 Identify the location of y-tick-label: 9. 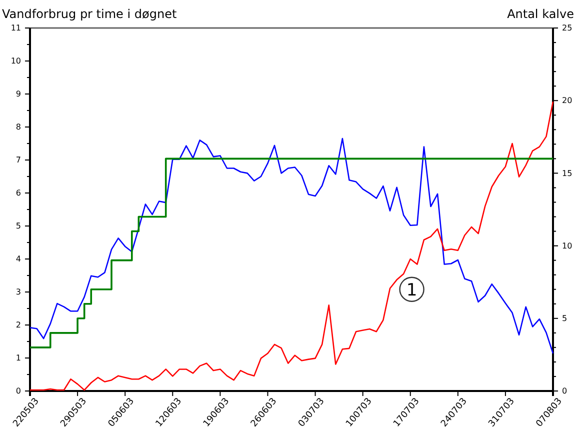
(18, 94).